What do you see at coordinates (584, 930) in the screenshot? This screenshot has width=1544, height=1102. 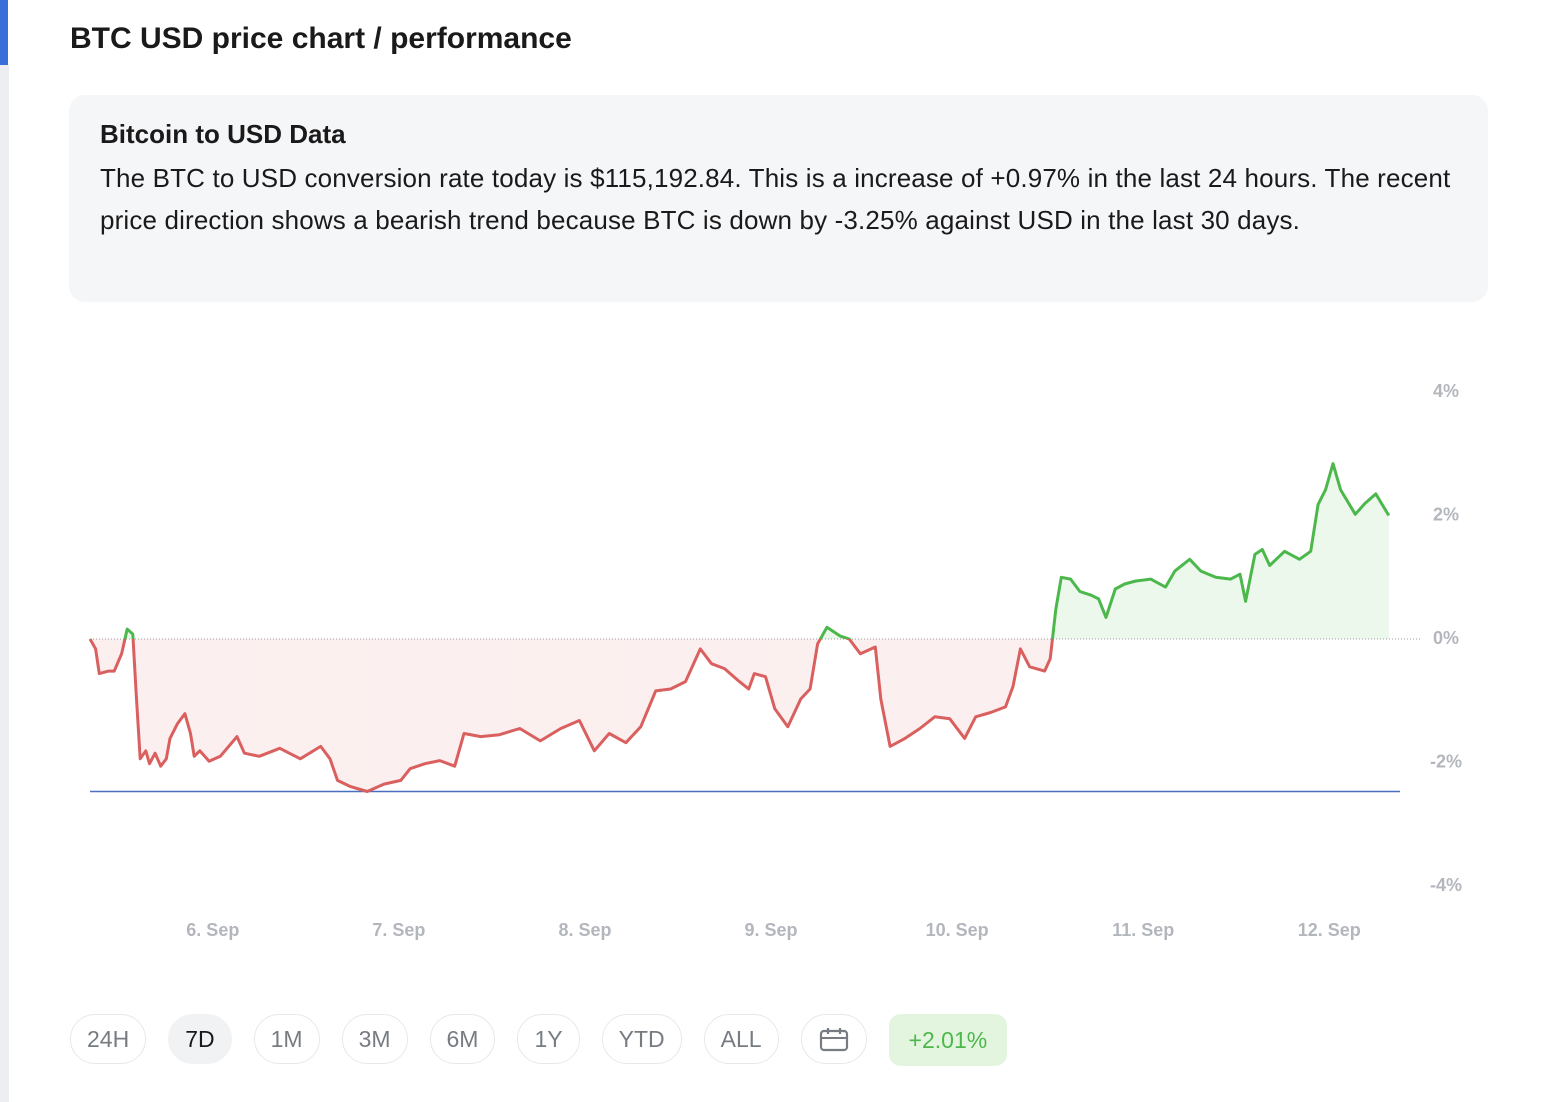 I see `x-tick-label: 8. Sep` at bounding box center [584, 930].